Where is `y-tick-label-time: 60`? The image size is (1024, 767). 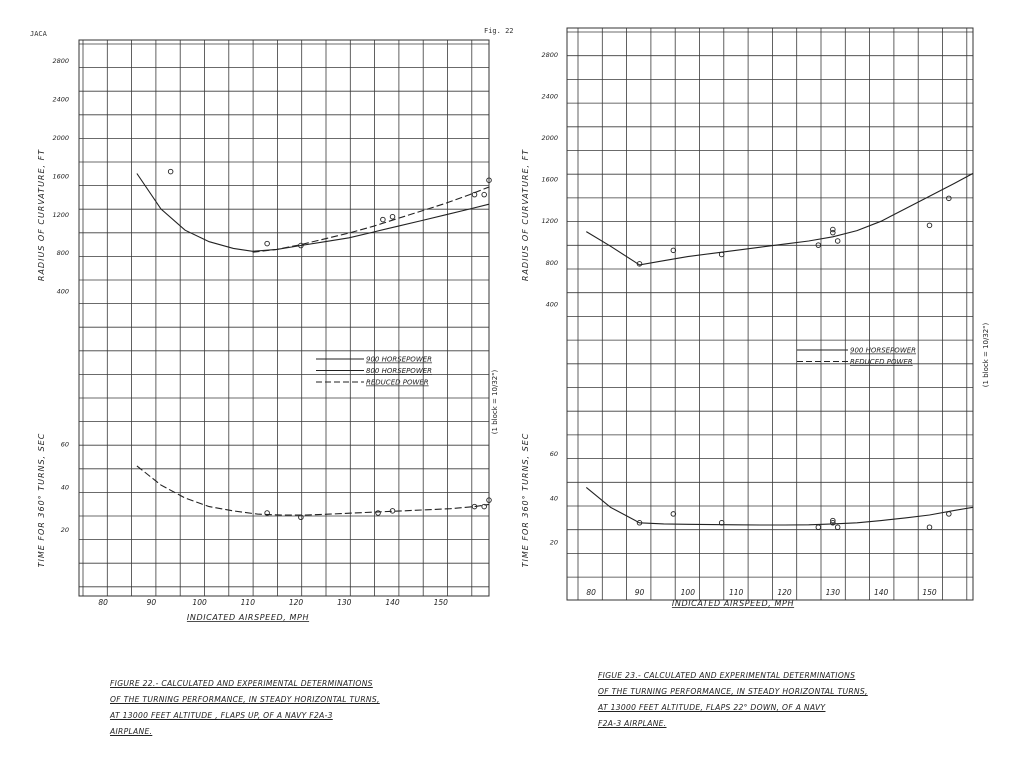 y-tick-label-time: 60 is located at coordinates (554, 454).